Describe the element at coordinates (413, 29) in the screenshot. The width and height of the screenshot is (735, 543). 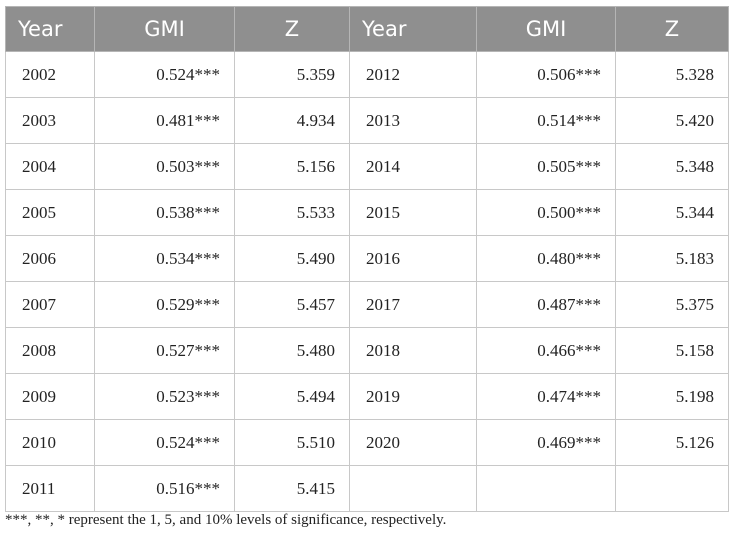
I see `header-year-2: Year` at that location.